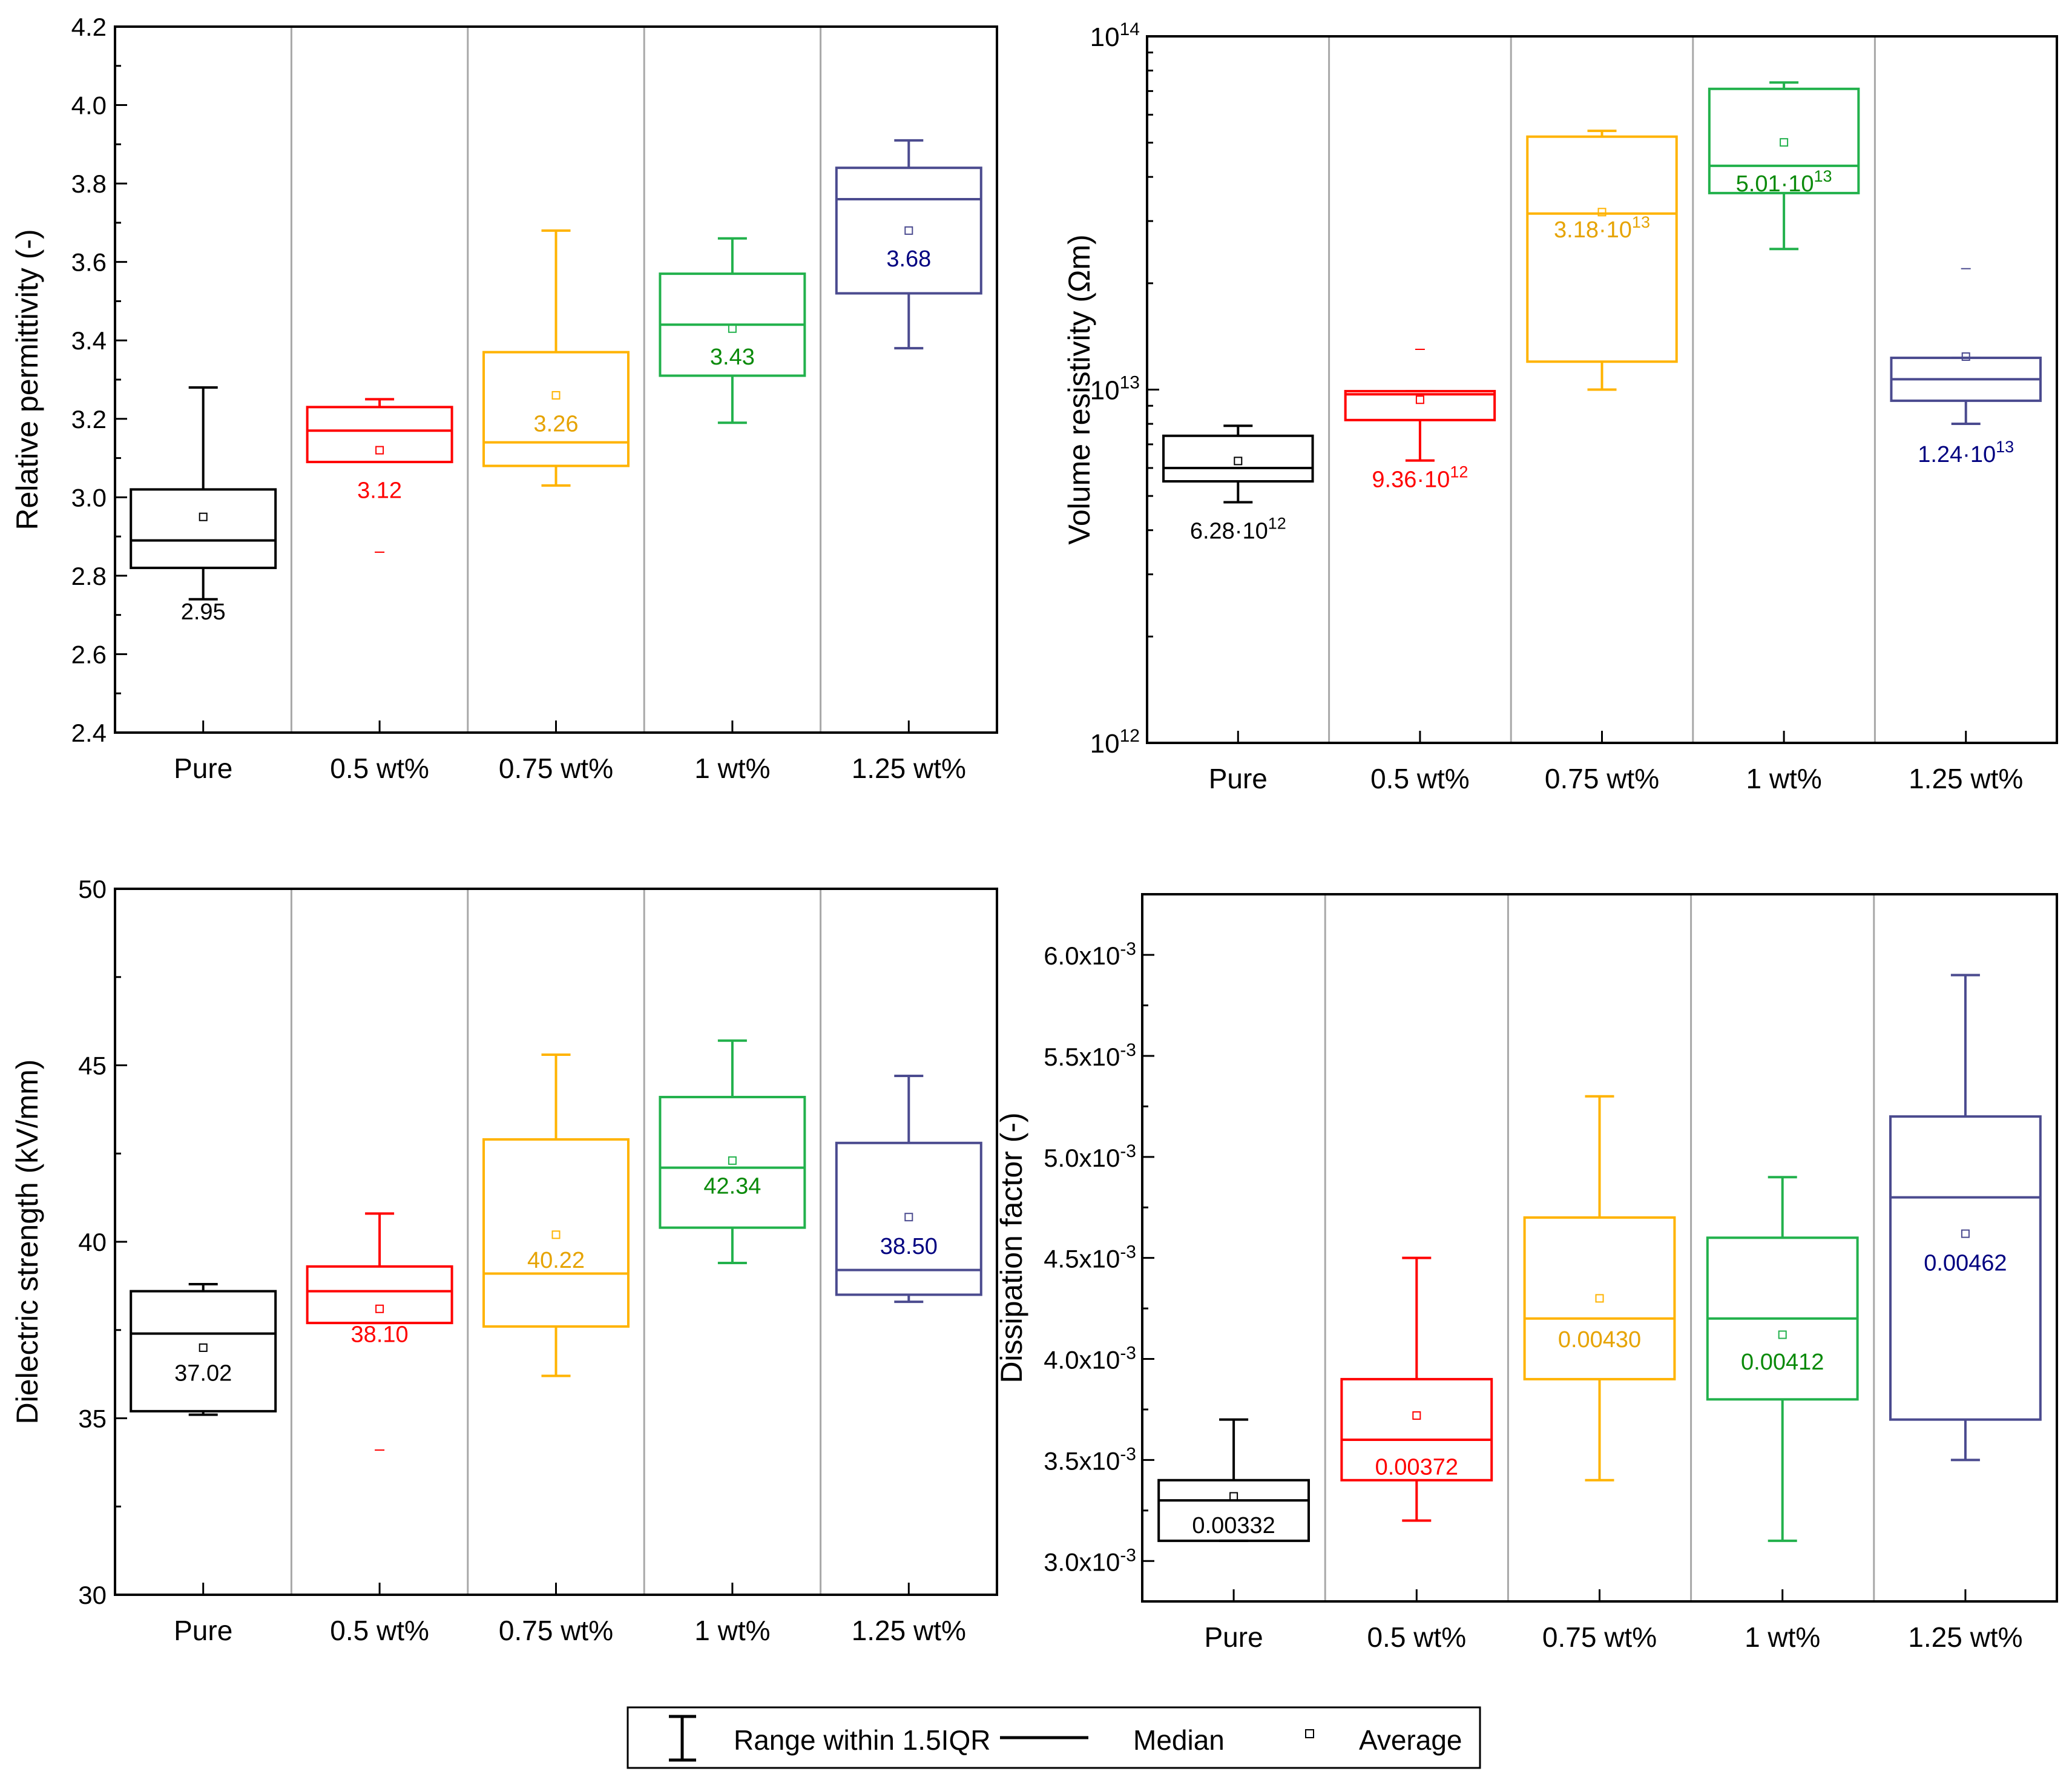  Describe the element at coordinates (1420, 477) in the screenshot. I see `mean-value-label: 9.36·10¹²` at that location.